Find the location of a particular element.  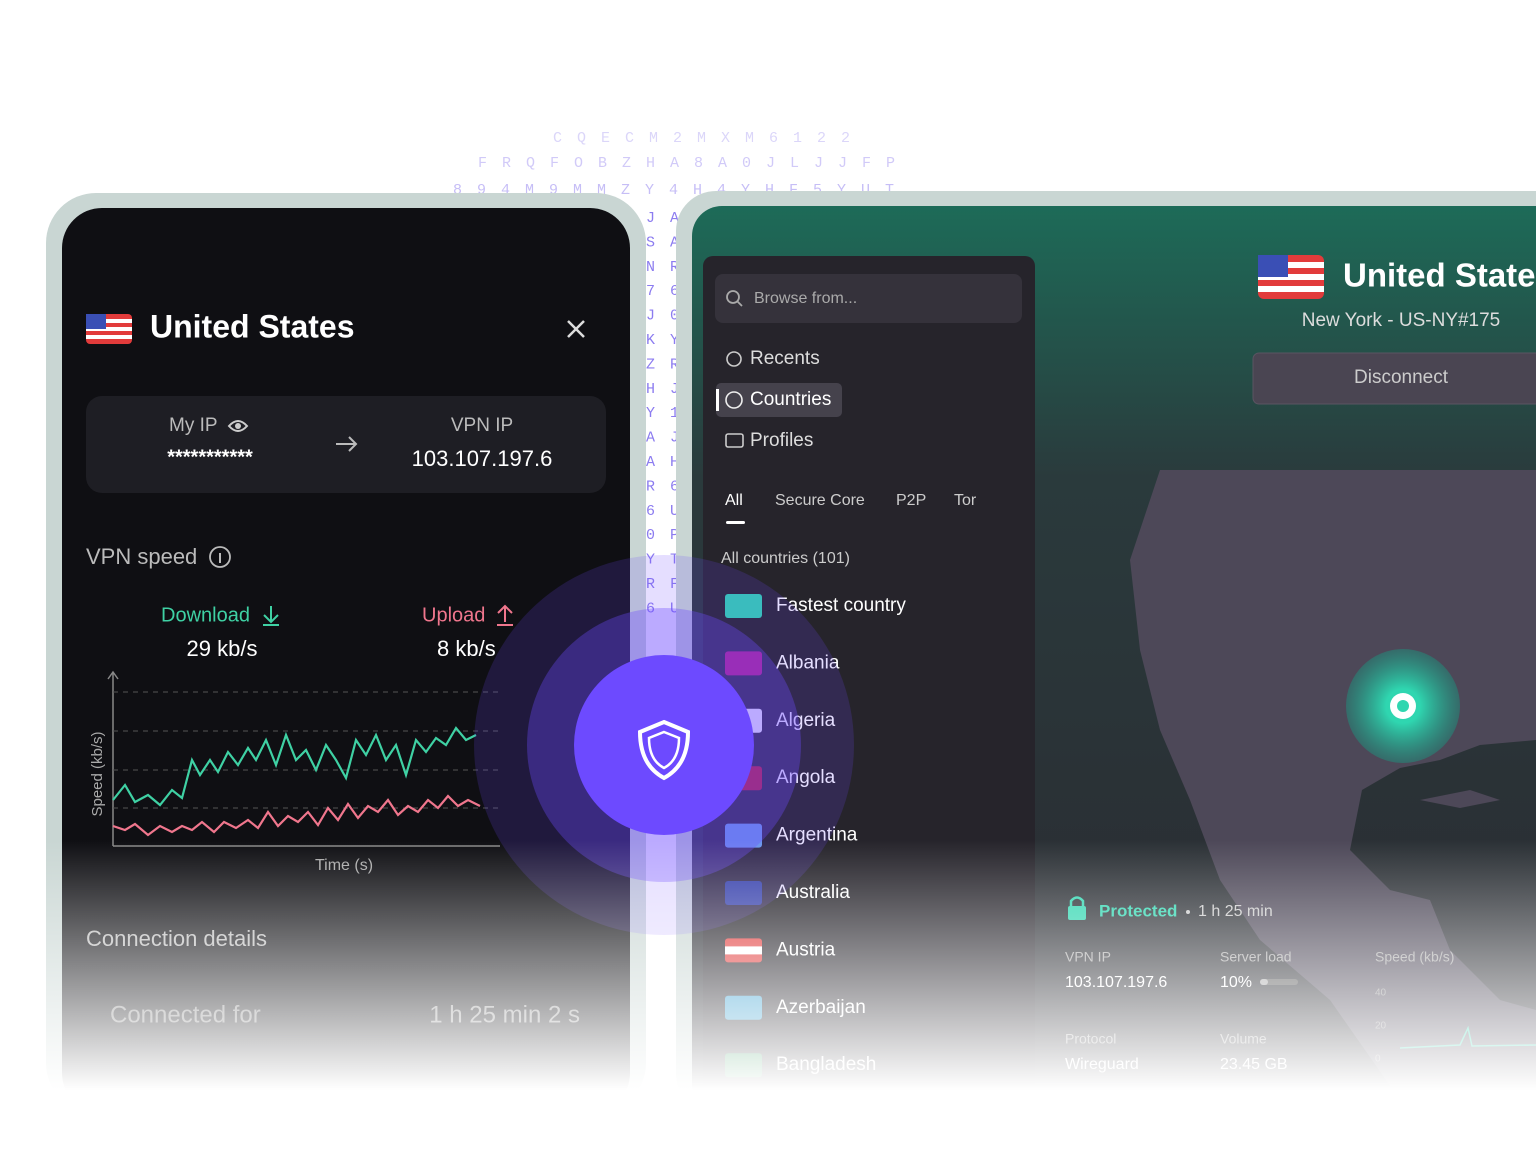

upload-label: Upload is located at coordinates (453, 615).